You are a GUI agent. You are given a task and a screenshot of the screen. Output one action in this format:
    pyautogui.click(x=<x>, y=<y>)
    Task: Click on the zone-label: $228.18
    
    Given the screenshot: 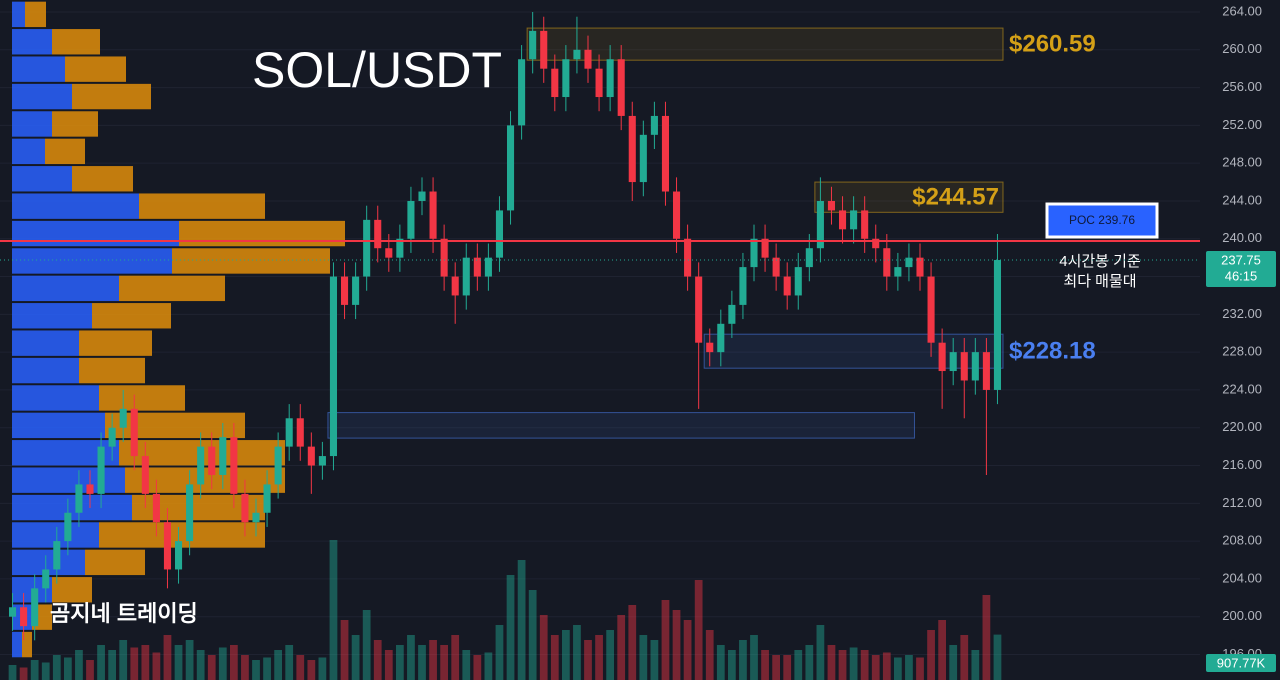 What is the action you would take?
    pyautogui.click(x=1052, y=351)
    